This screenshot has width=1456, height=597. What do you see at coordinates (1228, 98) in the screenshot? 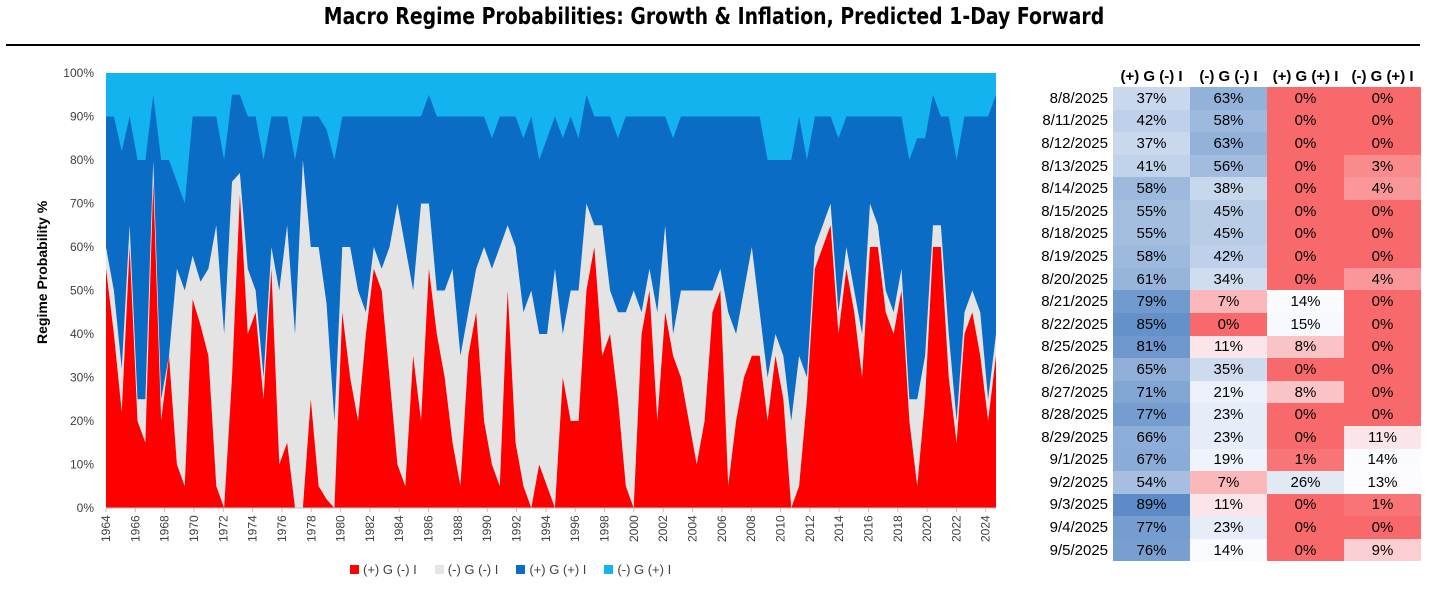
I see `probability-cell: 63%` at bounding box center [1228, 98].